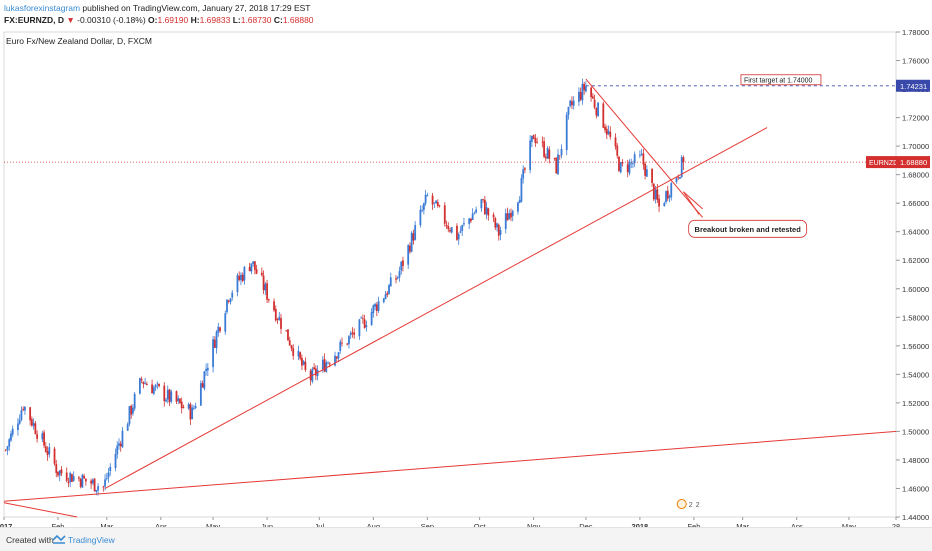 Image resolution: width=932 pixels, height=551 pixels. Describe the element at coordinates (913, 162) in the screenshot. I see `price-tag` at that location.